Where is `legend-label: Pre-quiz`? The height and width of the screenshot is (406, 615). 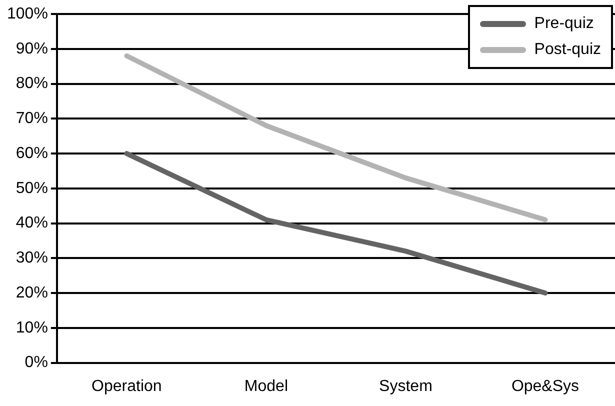
legend-label: Pre-quiz is located at coordinates (564, 24).